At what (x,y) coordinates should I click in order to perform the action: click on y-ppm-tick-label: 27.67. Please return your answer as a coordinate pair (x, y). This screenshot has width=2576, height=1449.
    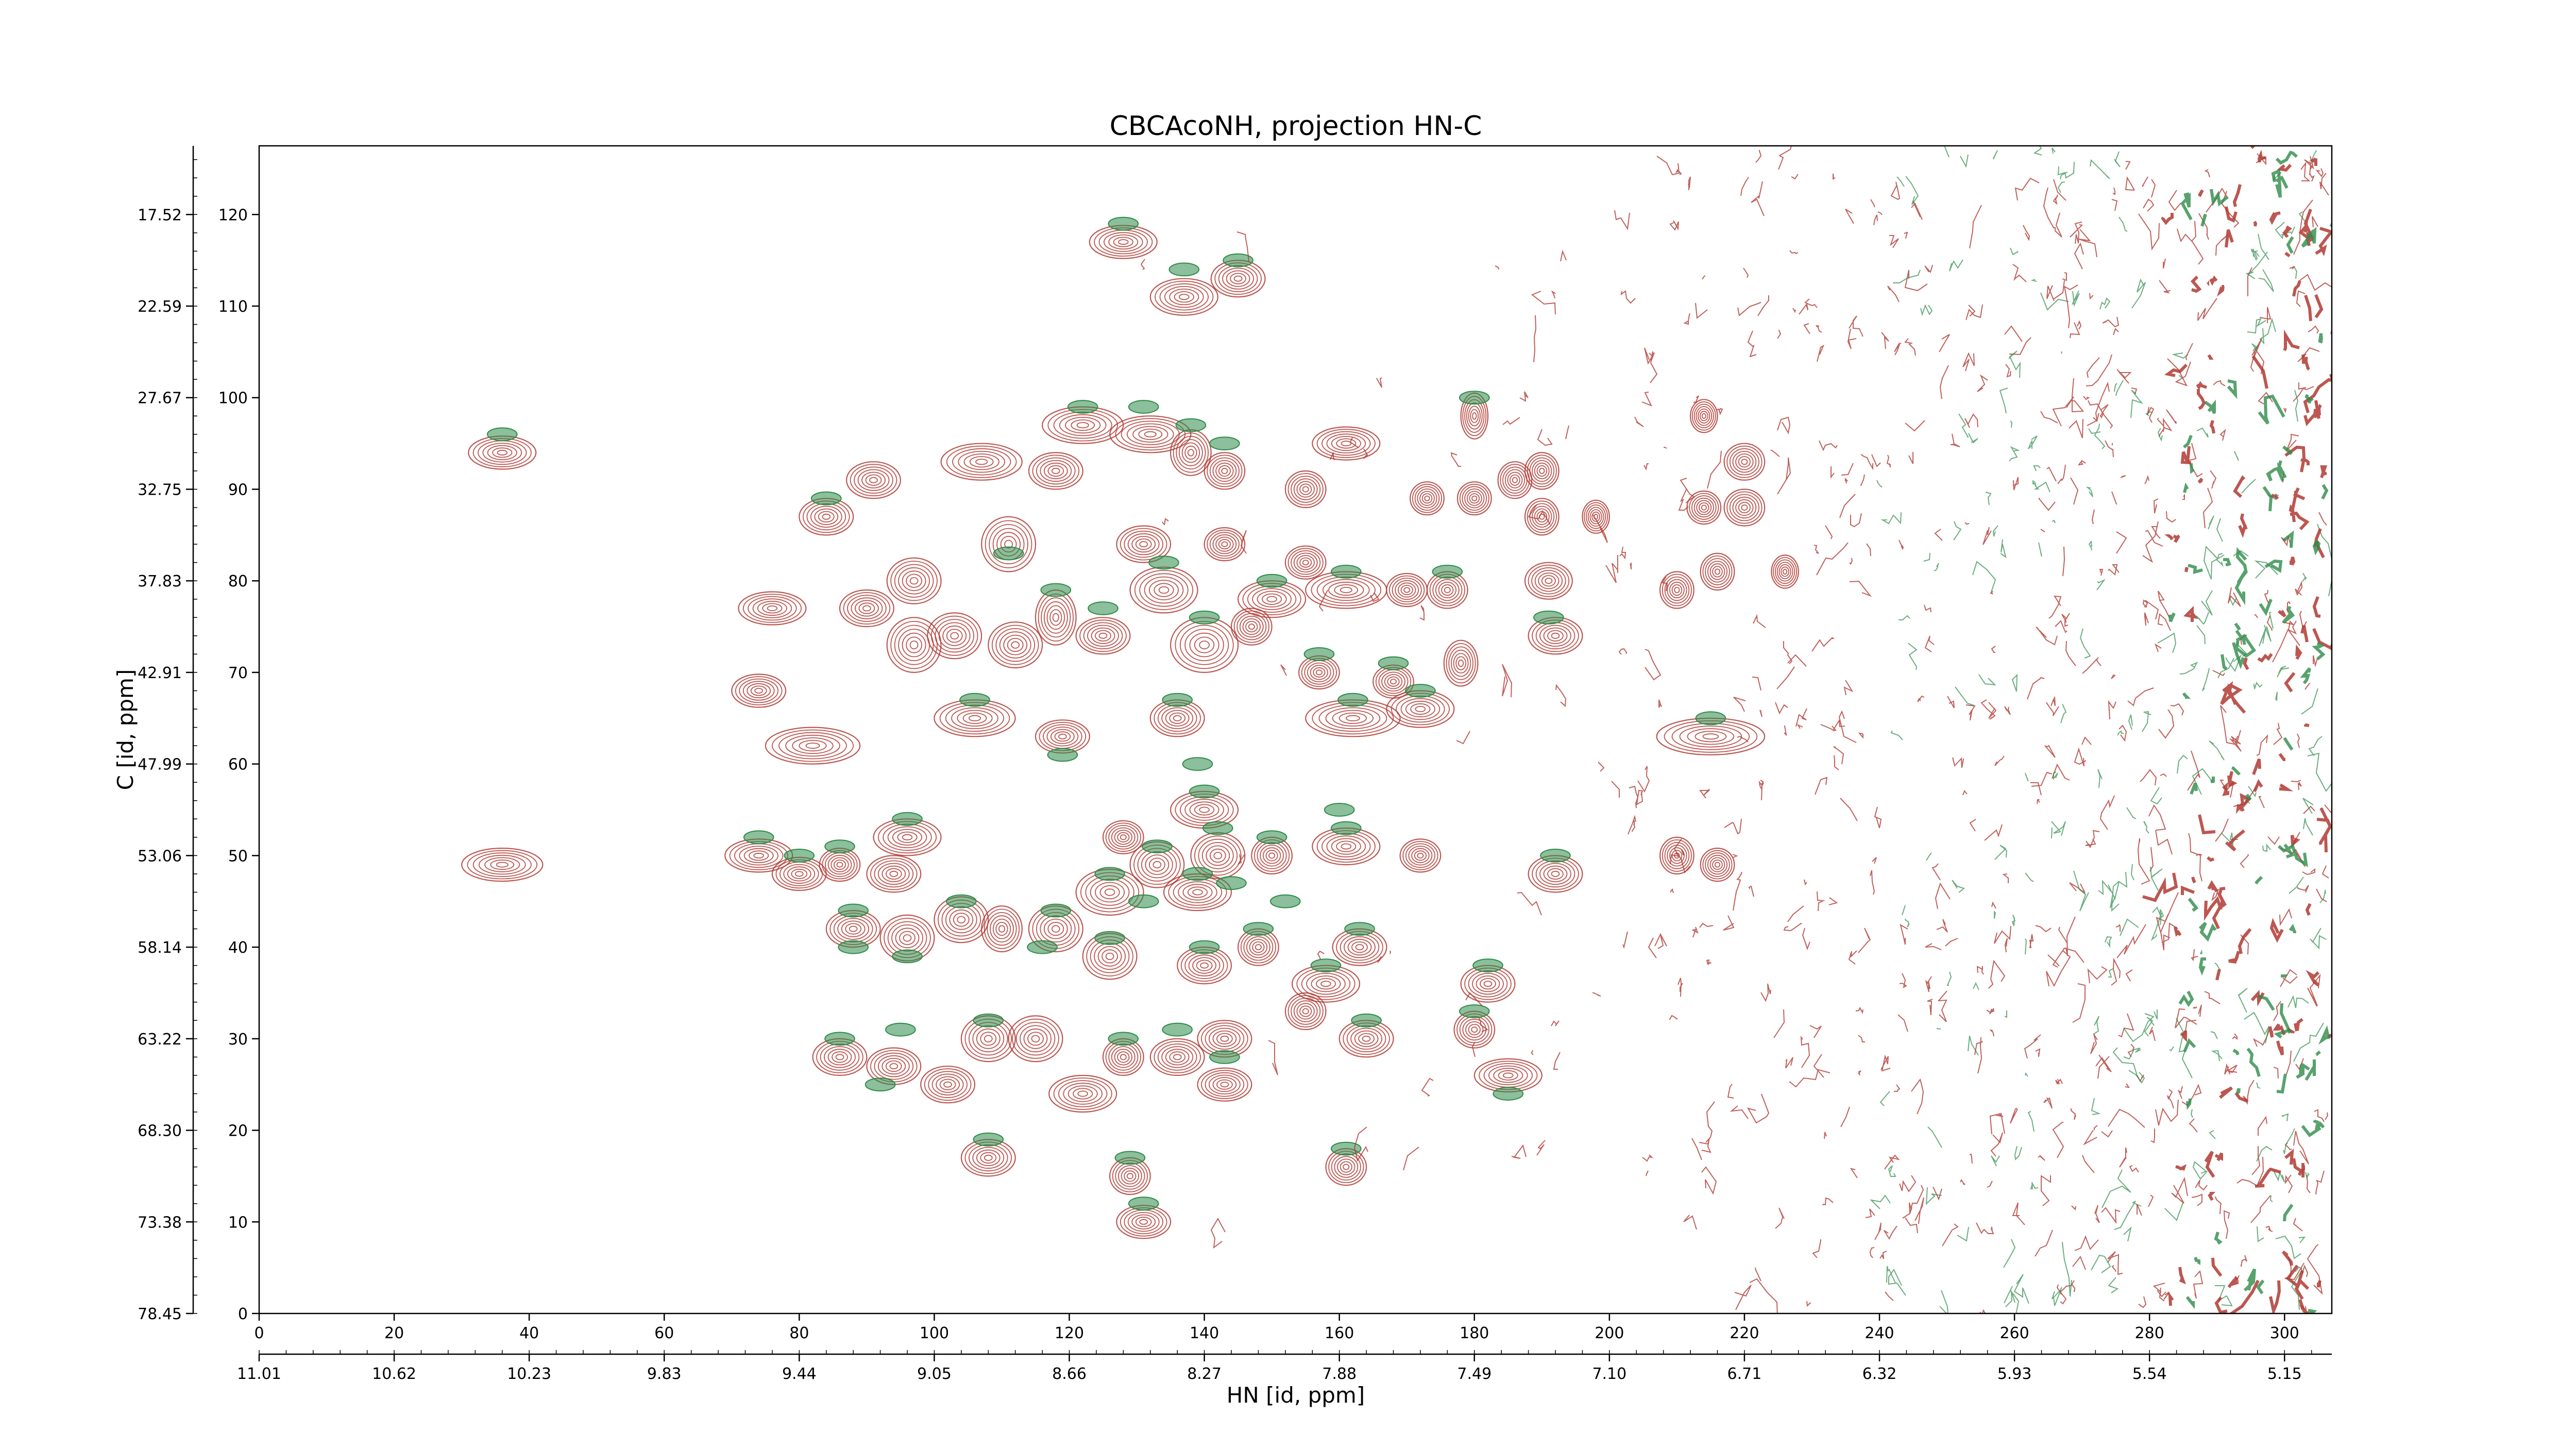
    Looking at the image, I should click on (160, 399).